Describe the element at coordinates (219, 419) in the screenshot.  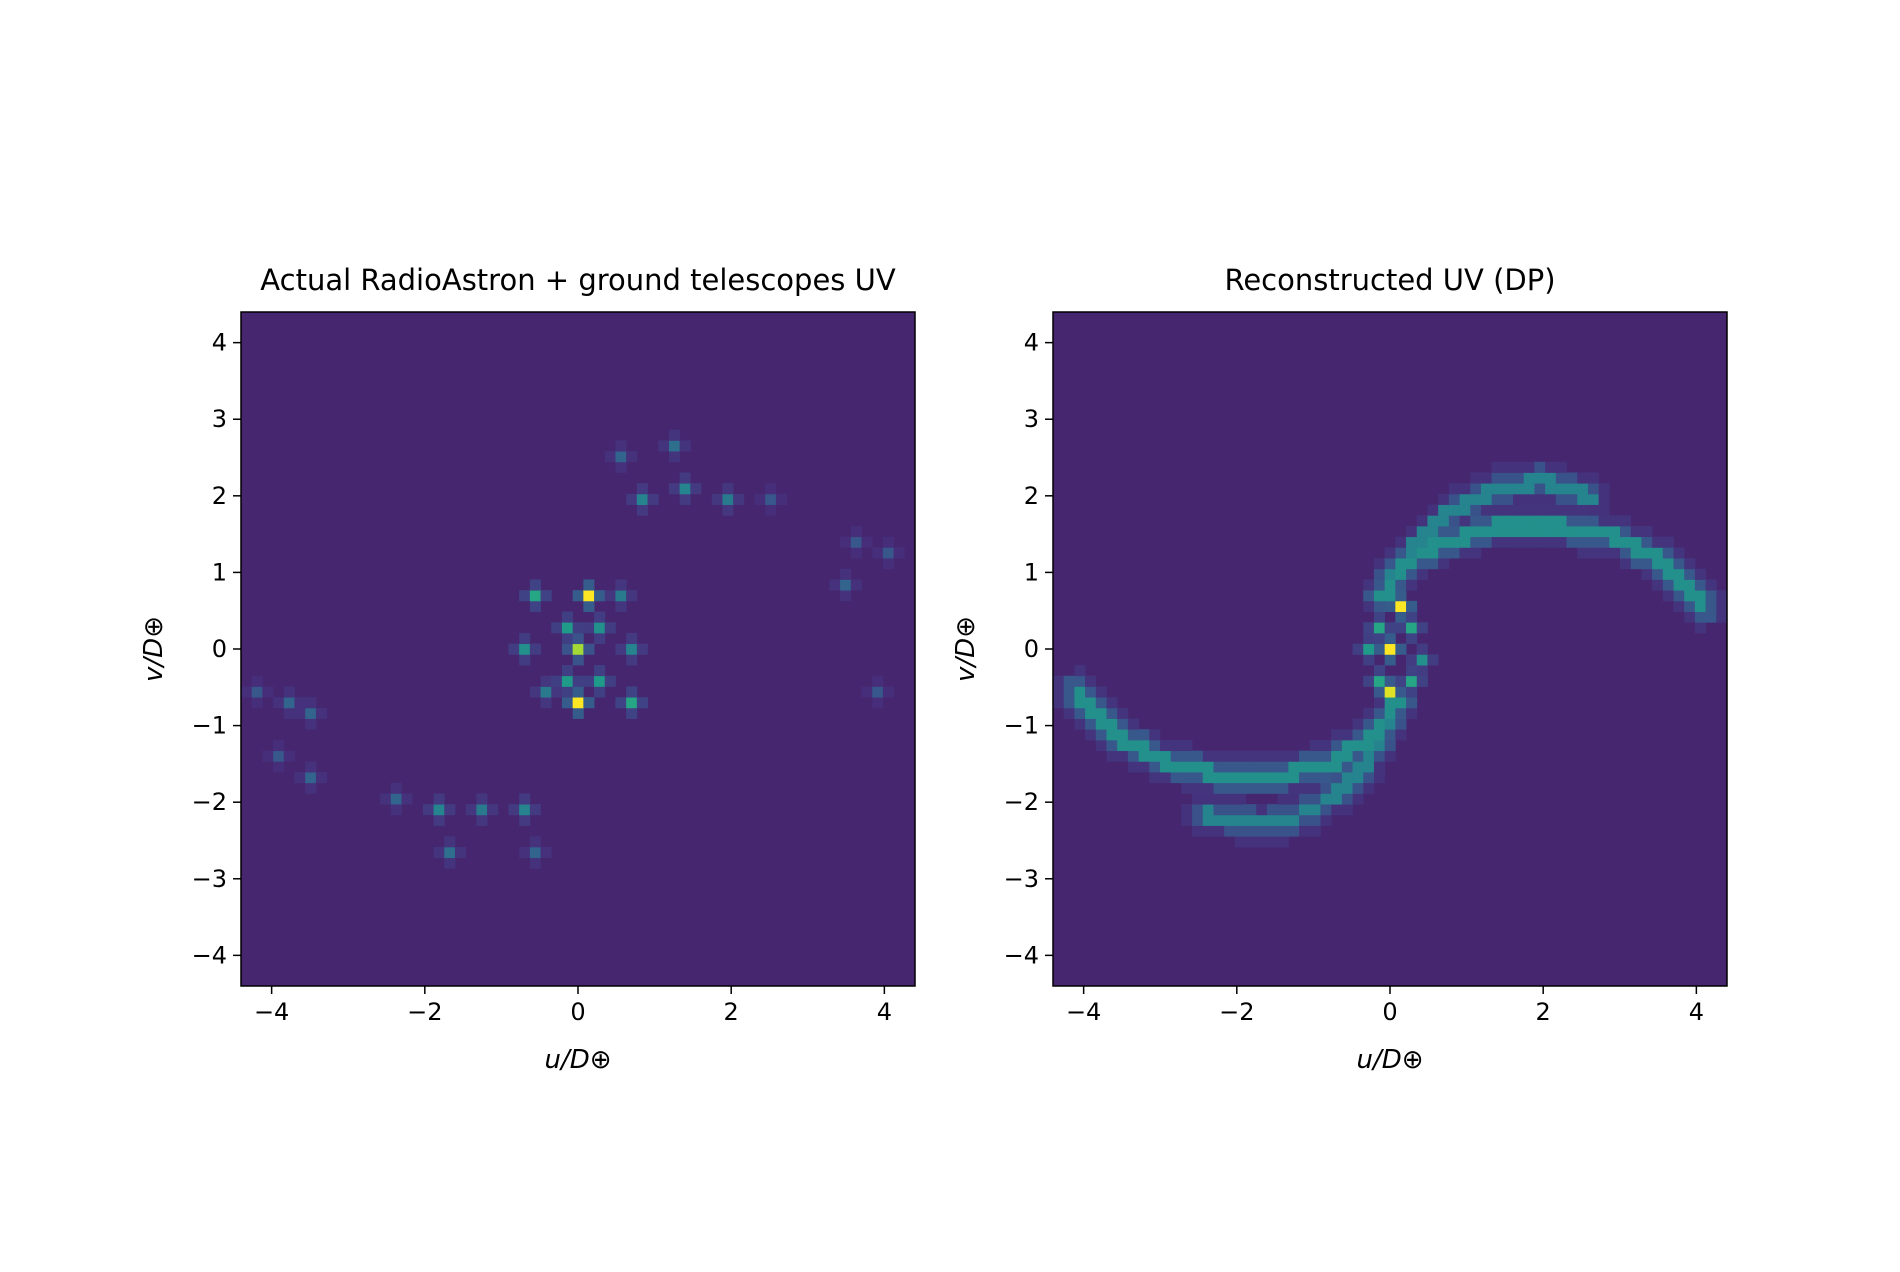
I see `y-tick-label: 3` at that location.